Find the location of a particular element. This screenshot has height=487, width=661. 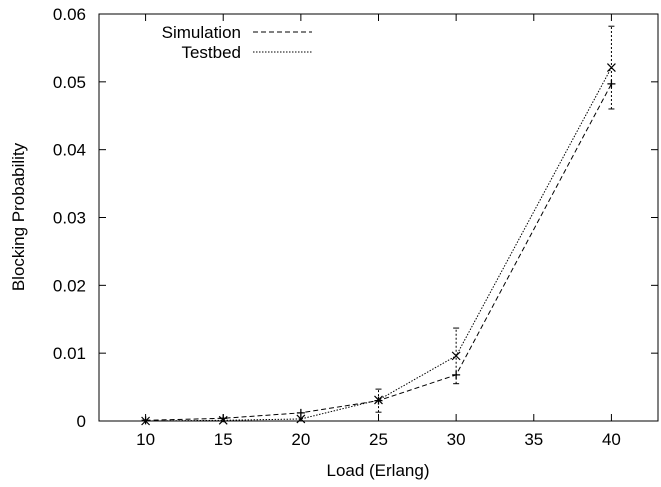

x-axis-title: Load (Erlang) is located at coordinates (377, 470).